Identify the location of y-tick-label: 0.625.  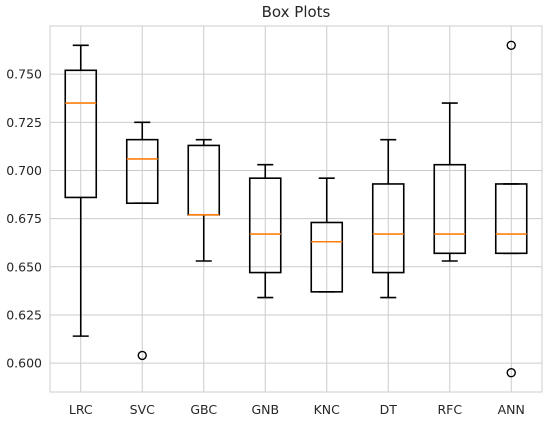
(24, 314).